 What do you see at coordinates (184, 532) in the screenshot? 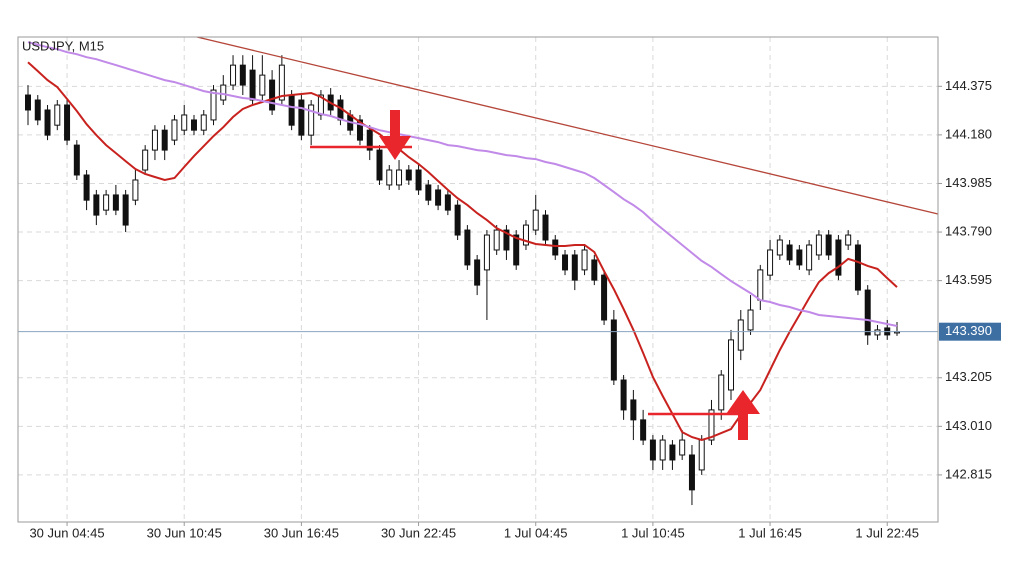
I see `x-tick-label: 30 Jun 10:45` at bounding box center [184, 532].